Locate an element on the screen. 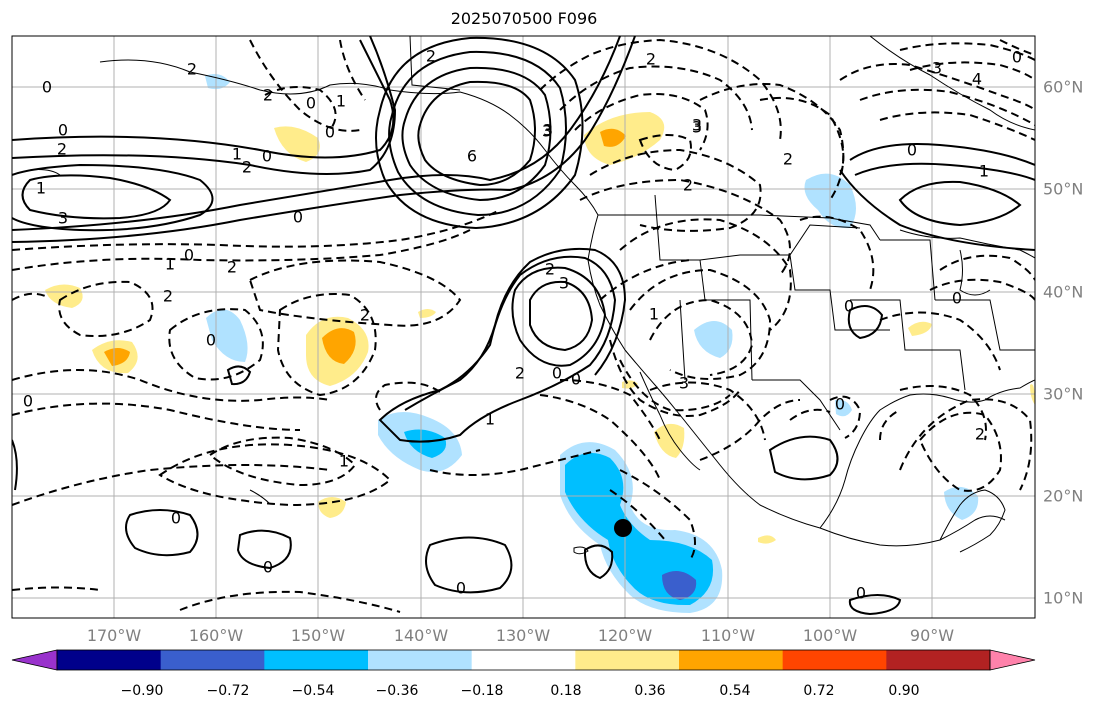 This screenshot has height=712, width=1105. longitude-label: 90°W is located at coordinates (932, 635).